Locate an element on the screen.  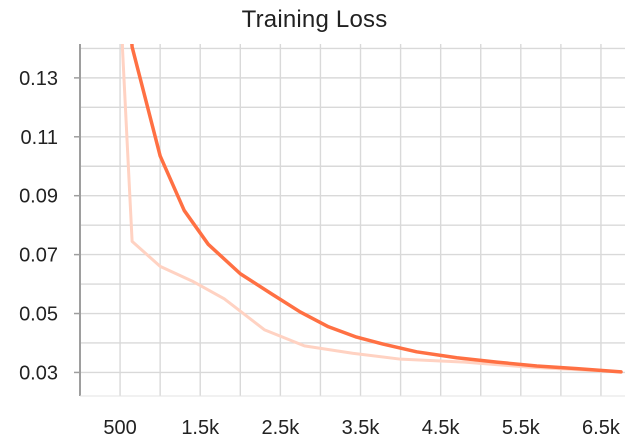
y-tick-label: 0.11 is located at coordinates (39, 138).